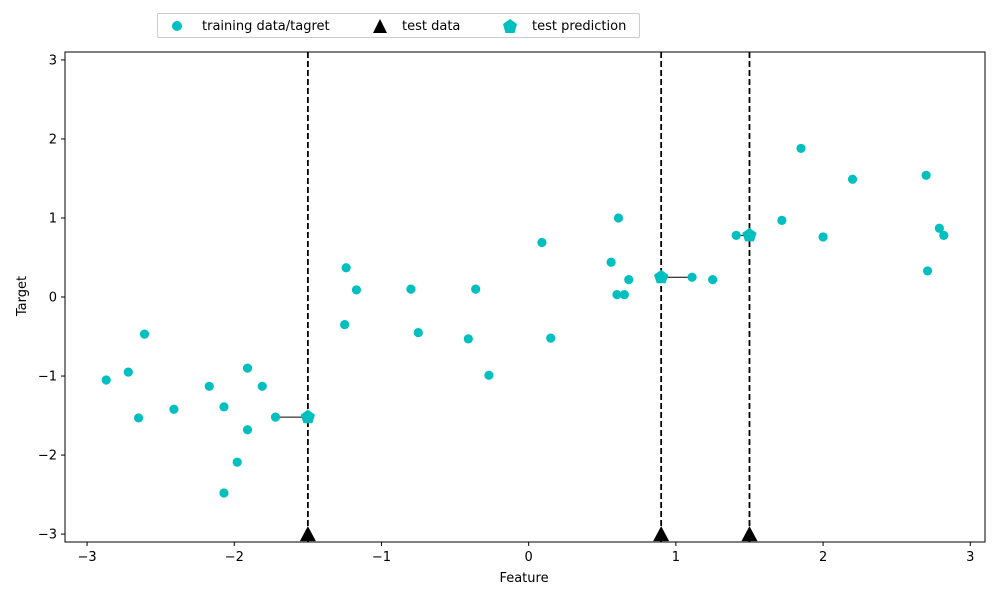  What do you see at coordinates (823, 557) in the screenshot?
I see `x-tick-label: 2` at bounding box center [823, 557].